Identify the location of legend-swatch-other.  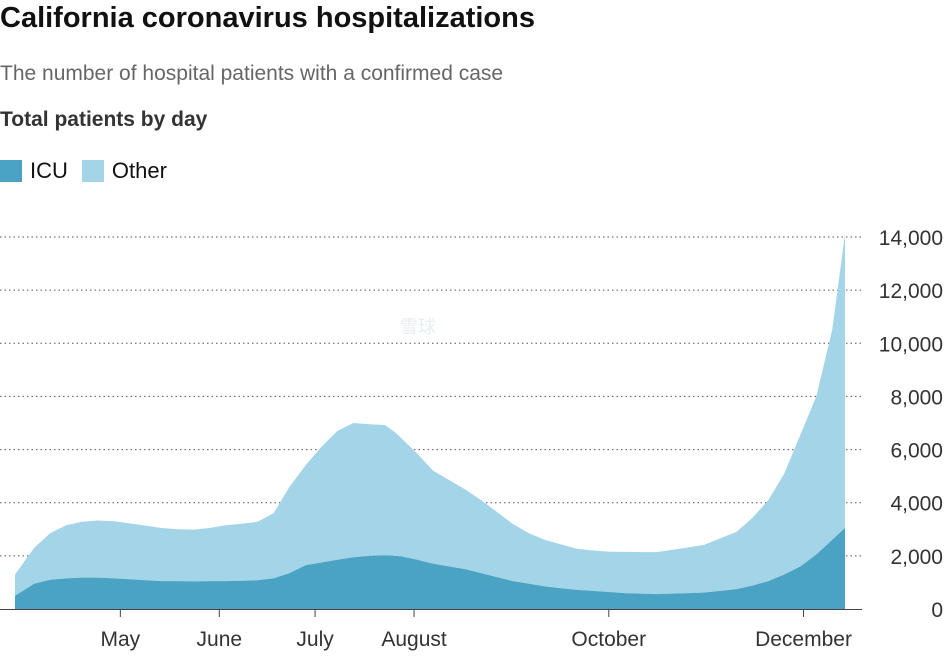
(92, 171).